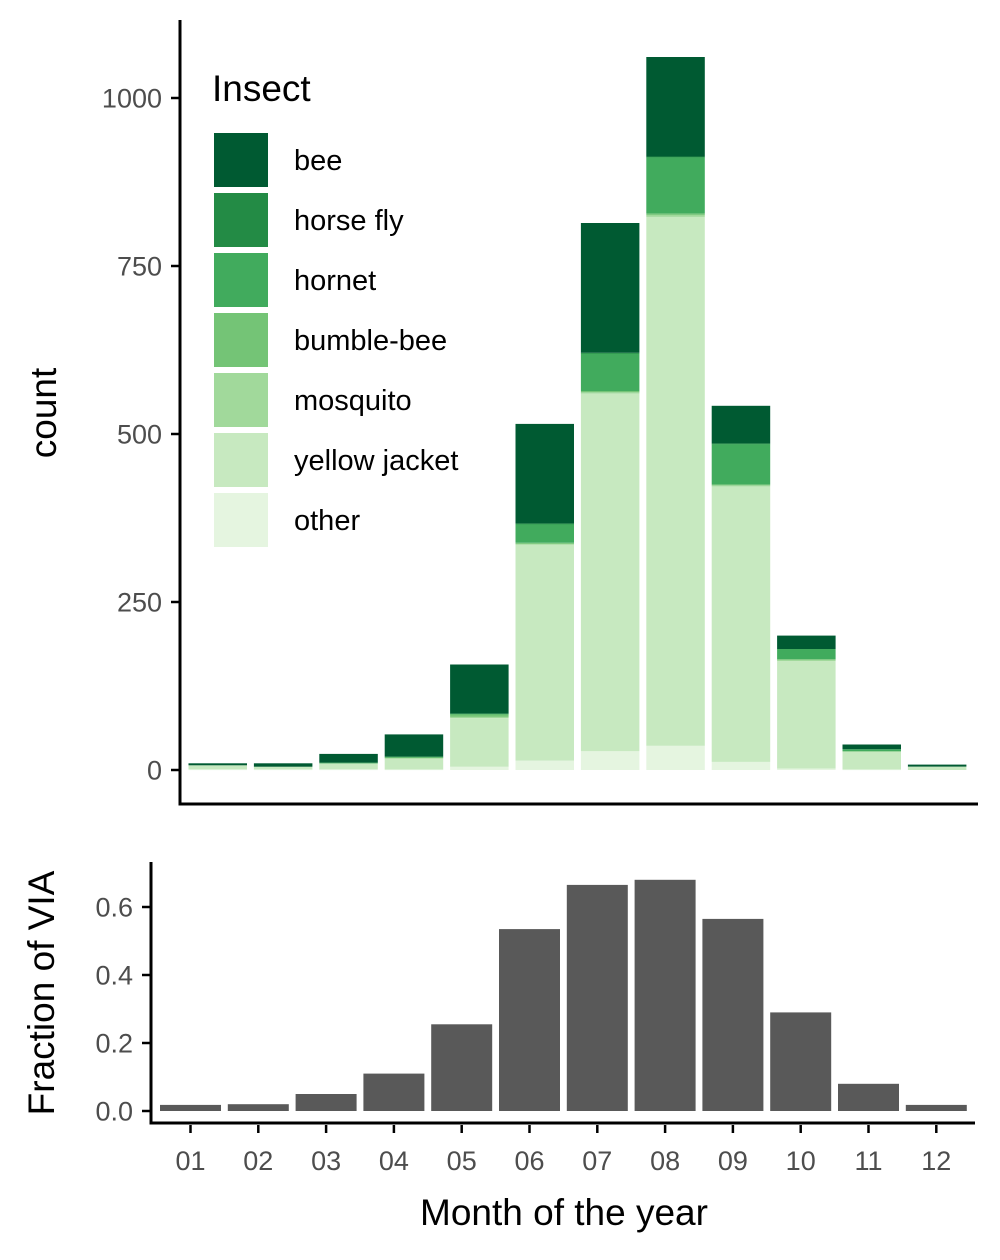 The image size is (1000, 1260). What do you see at coordinates (479, 714) in the screenshot?
I see `count-bar-05-hornet` at bounding box center [479, 714].